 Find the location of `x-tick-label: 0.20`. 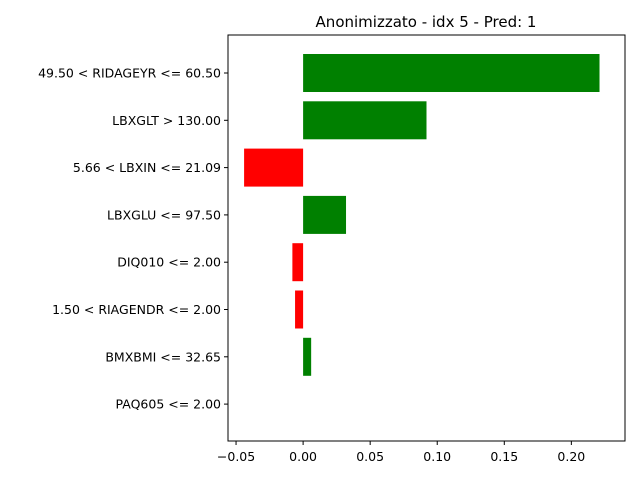

x-tick-label: 0.20 is located at coordinates (571, 456).